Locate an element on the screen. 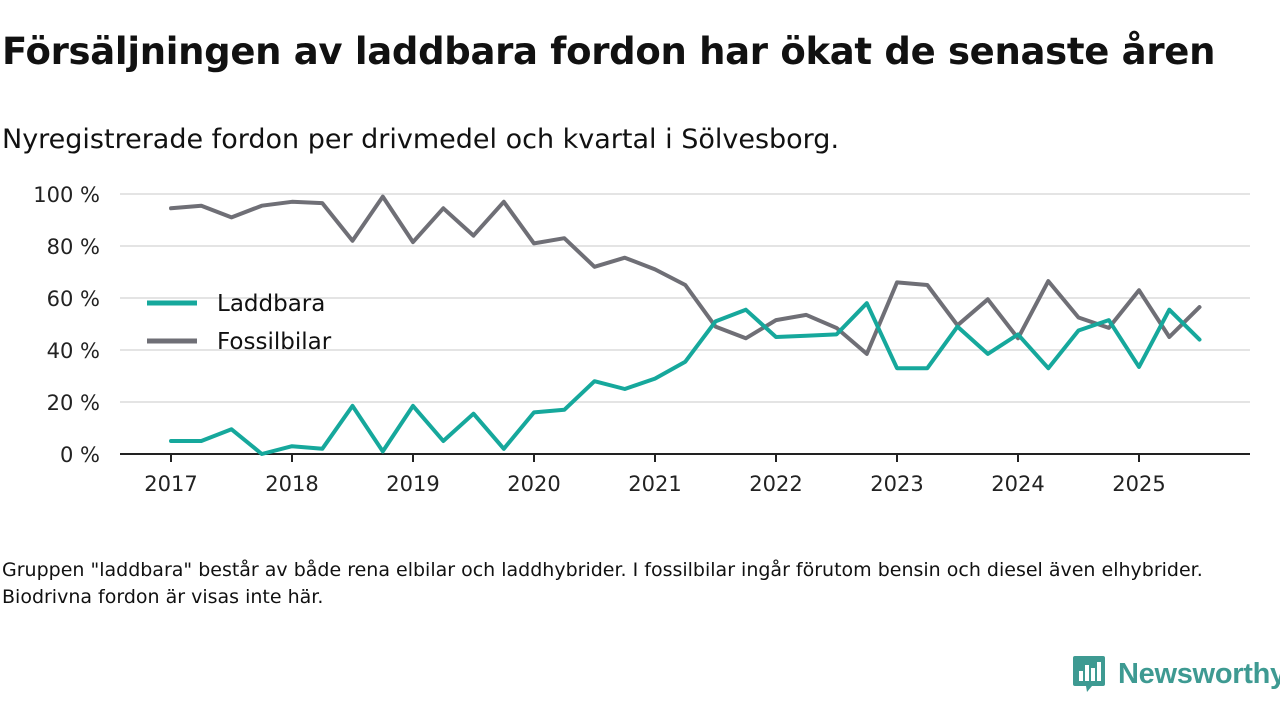 This screenshot has height=720, width=1280. x-tick-label: 2025 is located at coordinates (1138, 484).